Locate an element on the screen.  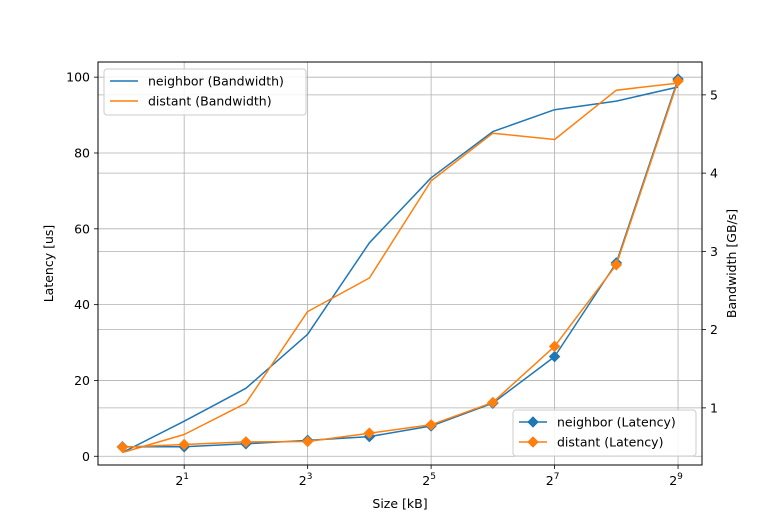
y-axis-right-label: Bandwidth [GB/s] is located at coordinates (731, 263).